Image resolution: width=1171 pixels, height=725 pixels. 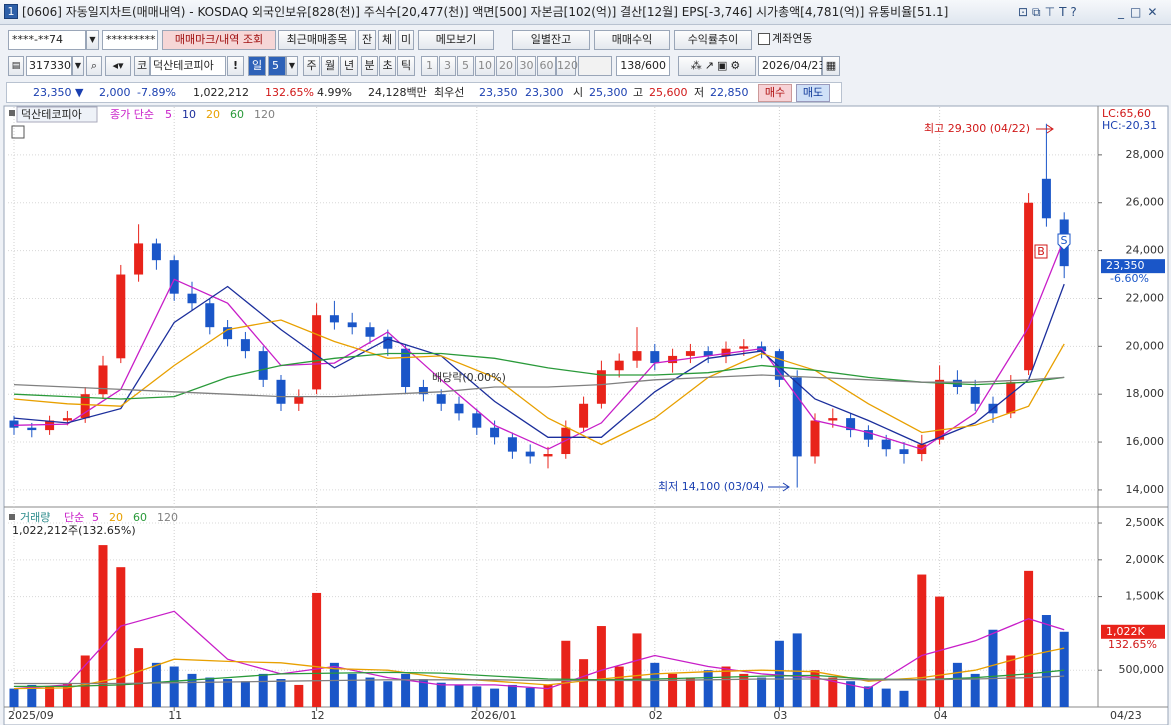 What do you see at coordinates (447, 66) in the screenshot?
I see `interval-button: 3` at bounding box center [447, 66].